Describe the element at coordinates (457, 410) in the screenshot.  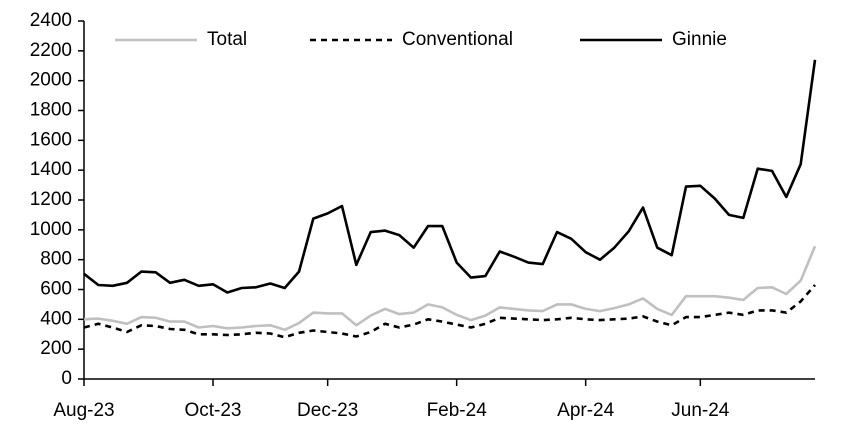
I see `x-tick-label: Feb-24` at that location.